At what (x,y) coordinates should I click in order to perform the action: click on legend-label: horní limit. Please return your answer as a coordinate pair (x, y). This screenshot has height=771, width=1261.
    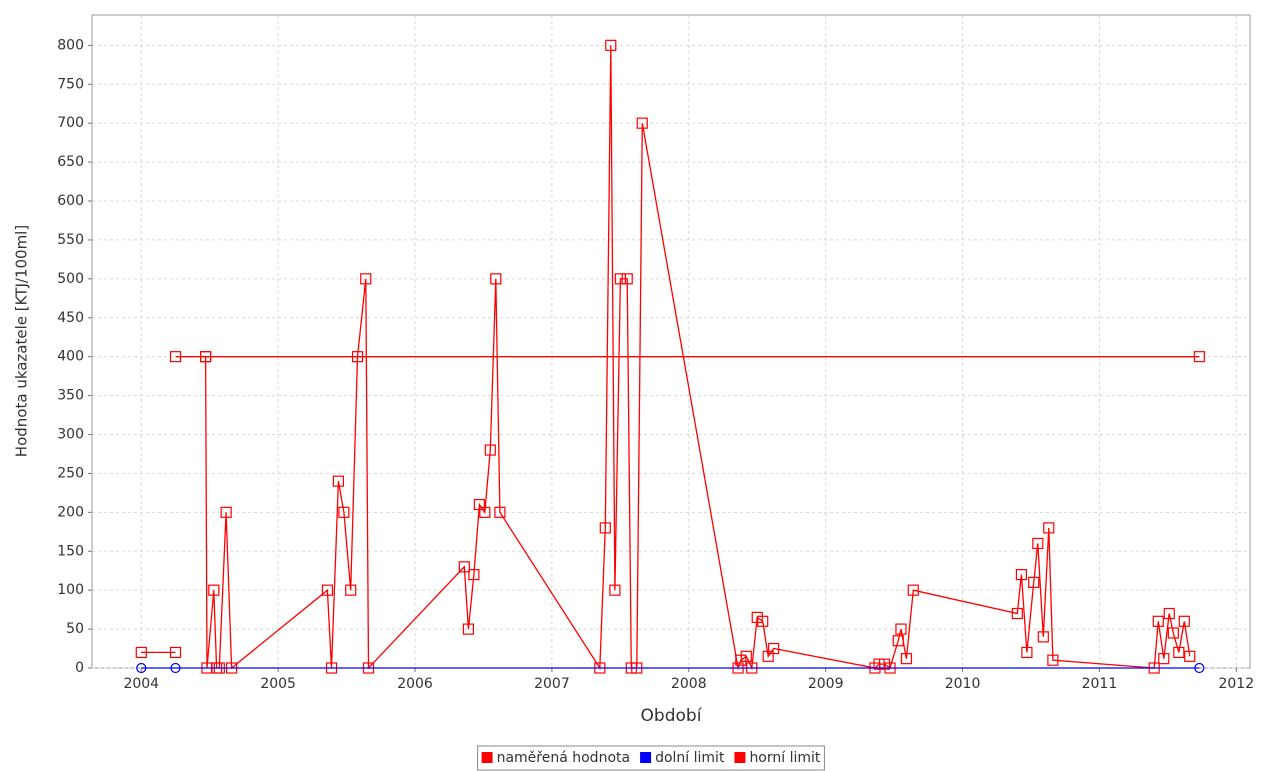
    Looking at the image, I should click on (784, 758).